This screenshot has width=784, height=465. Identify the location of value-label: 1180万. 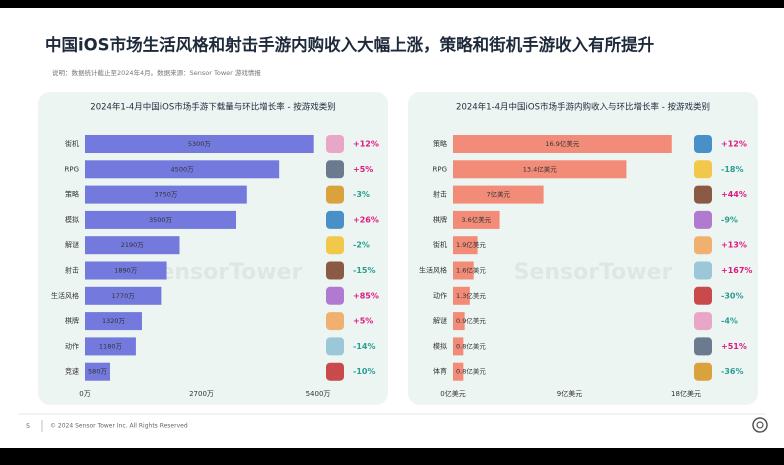
(111, 346).